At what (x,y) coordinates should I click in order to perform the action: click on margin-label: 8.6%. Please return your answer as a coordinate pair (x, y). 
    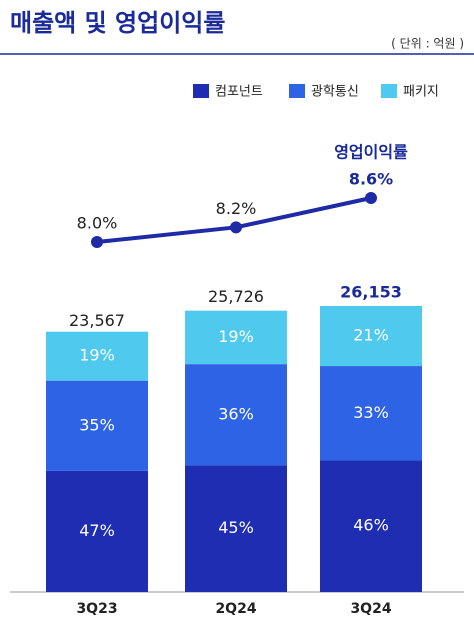
    Looking at the image, I should click on (371, 179).